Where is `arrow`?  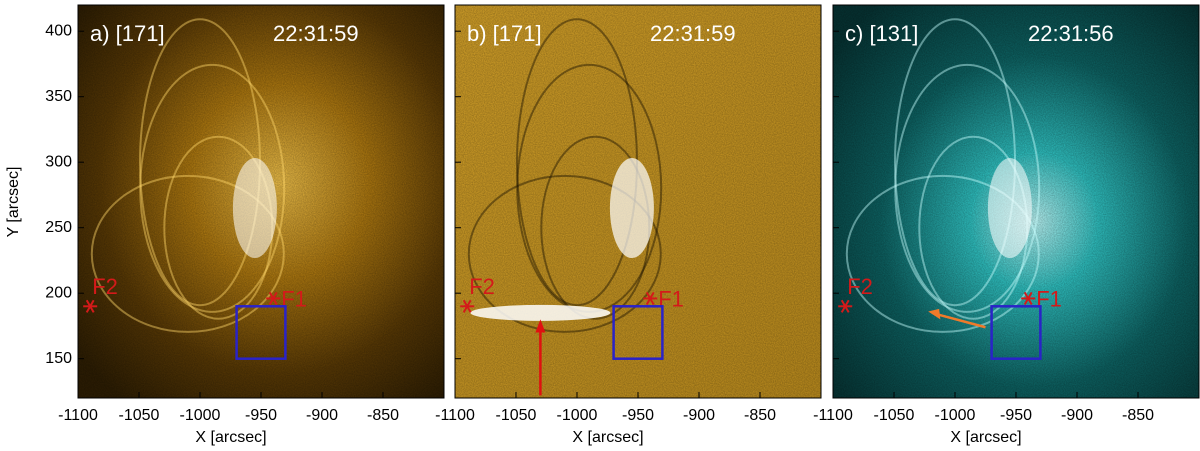 arrow is located at coordinates (961, 320).